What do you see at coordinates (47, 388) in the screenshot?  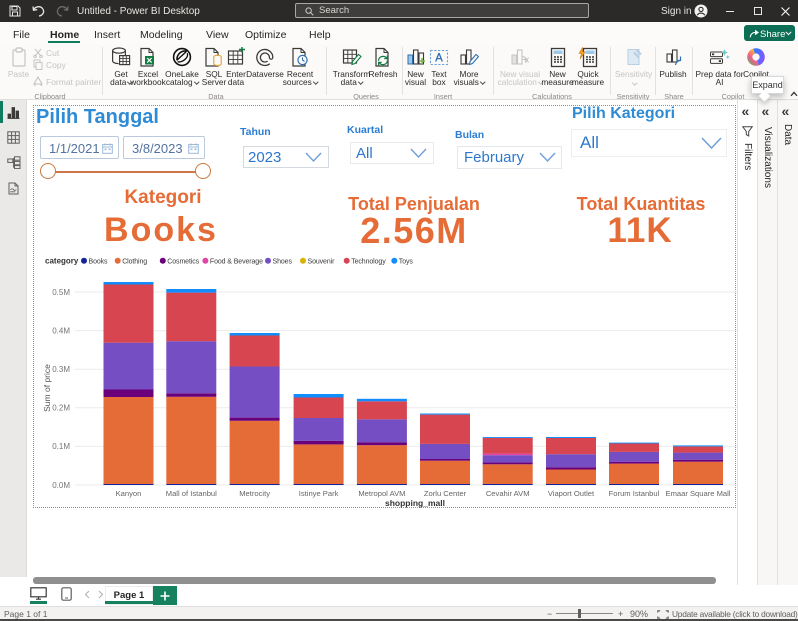 I see `svg-text: Sum of price` at bounding box center [47, 388].